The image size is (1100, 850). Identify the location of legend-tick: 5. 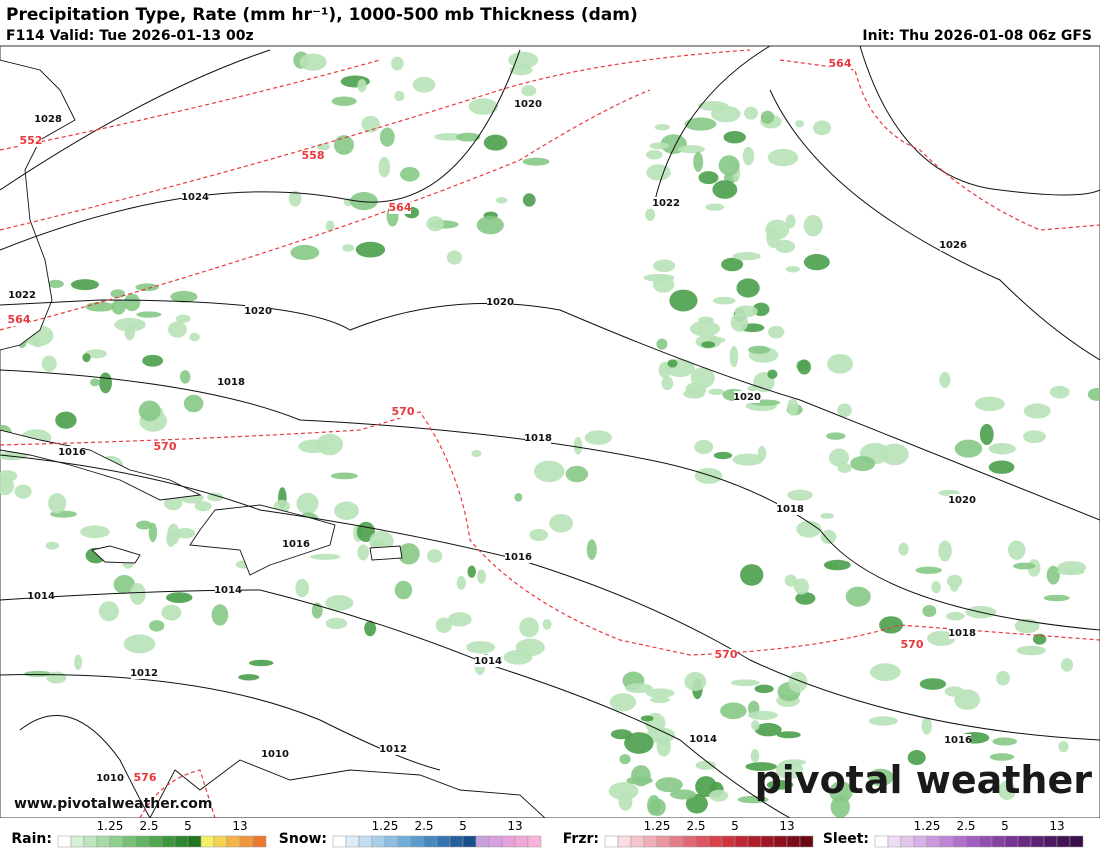
(188, 826).